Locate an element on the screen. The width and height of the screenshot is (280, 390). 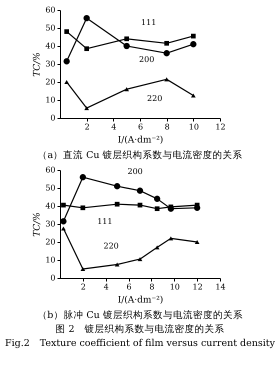
text: （b）脉冲 Cu 镀层织构系数与电流密度的关系 is located at coordinates (140, 315).